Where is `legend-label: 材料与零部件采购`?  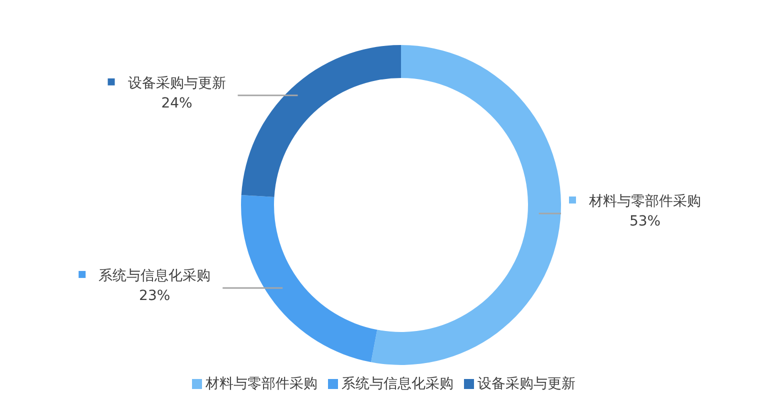
legend-label: 材料与零部件采购 is located at coordinates (644, 202).